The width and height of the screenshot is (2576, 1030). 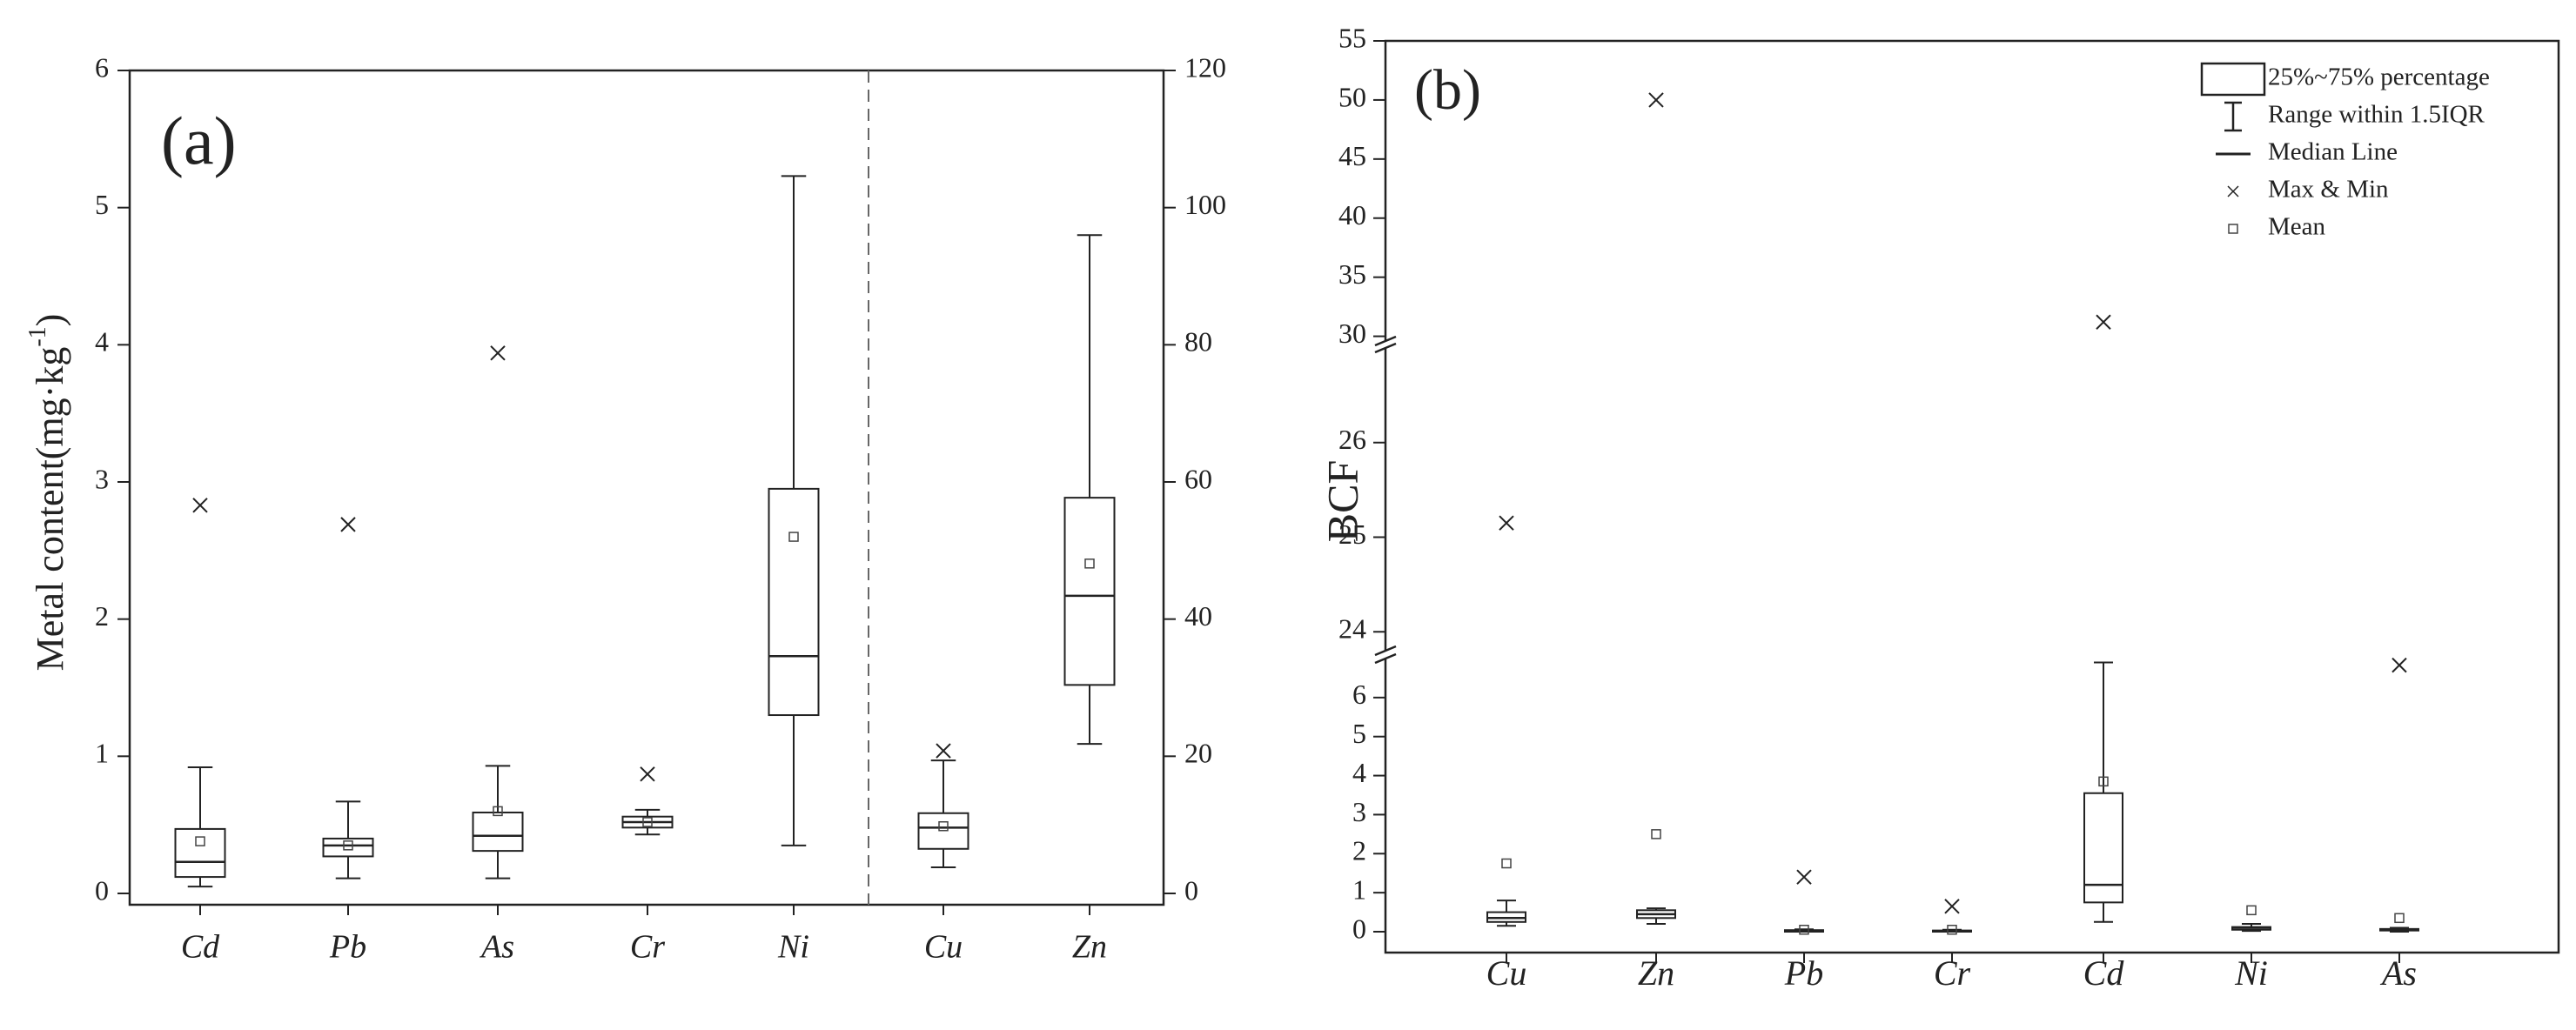 I want to click on y-label-sup: -1, so click(x=37, y=336).